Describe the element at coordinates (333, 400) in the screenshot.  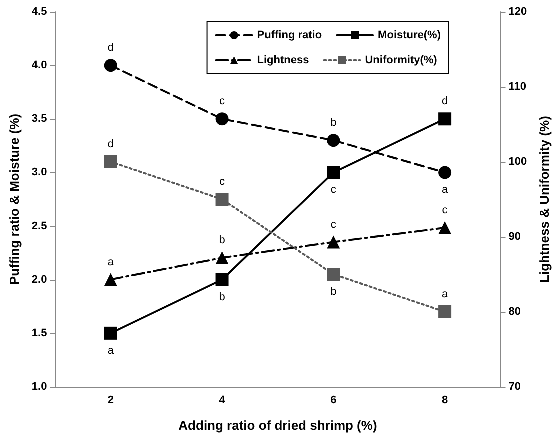
I see `x-tick-label: 6` at that location.